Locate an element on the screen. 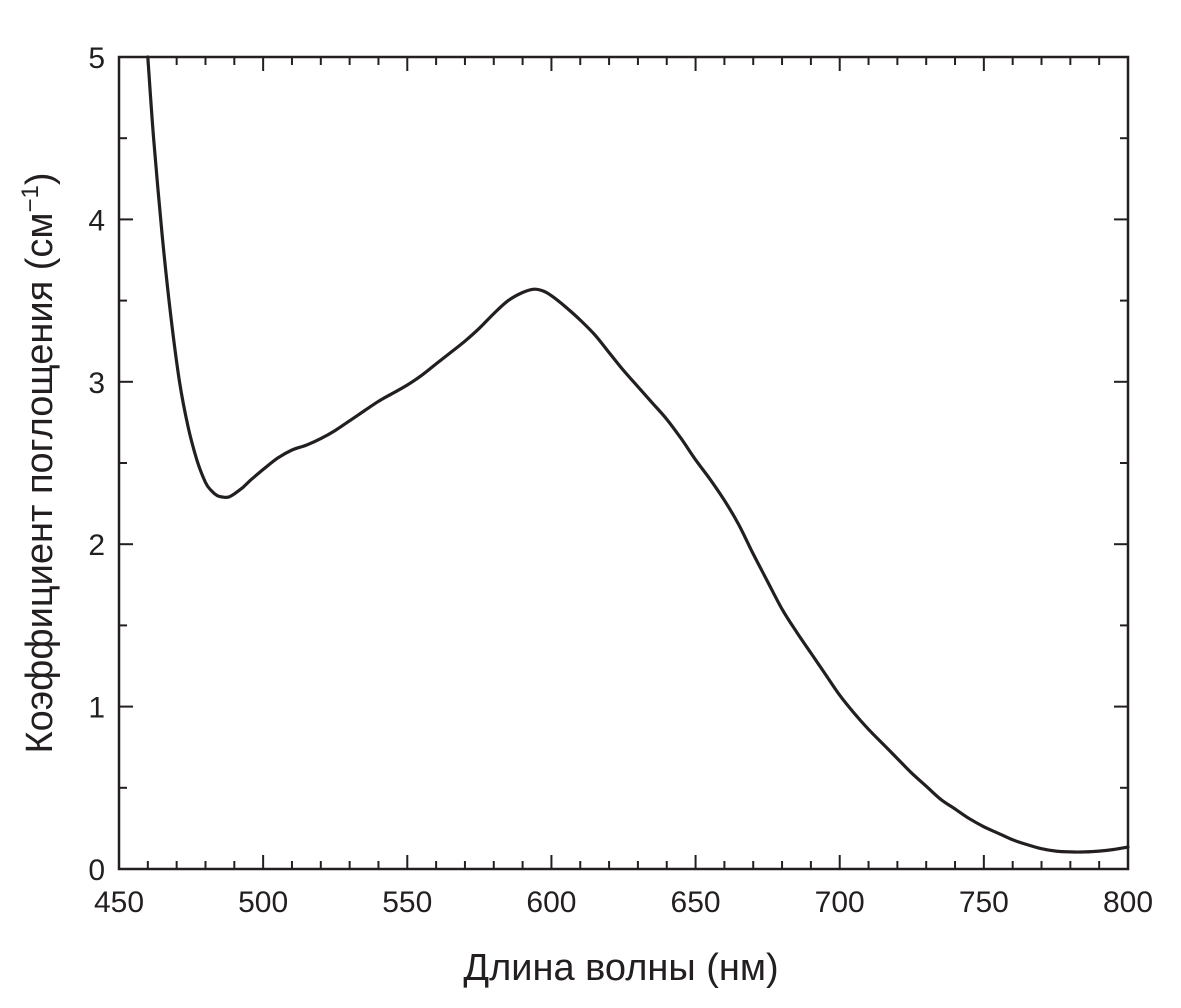  x-tick-label: 450 is located at coordinates (119, 902).